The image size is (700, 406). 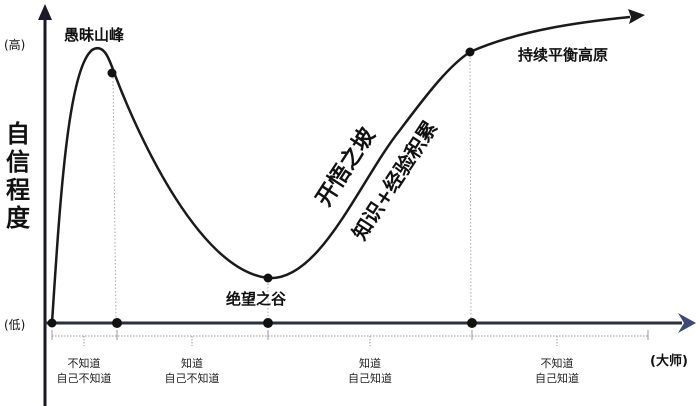 What do you see at coordinates (18, 176) in the screenshot?
I see `y-axis-title: 自信程度` at bounding box center [18, 176].